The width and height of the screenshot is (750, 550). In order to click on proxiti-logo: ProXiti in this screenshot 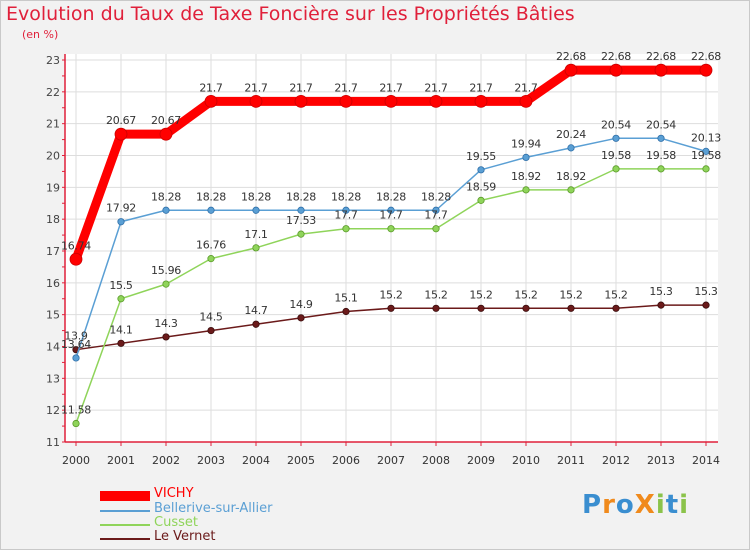, I will do `click(635, 505)`.